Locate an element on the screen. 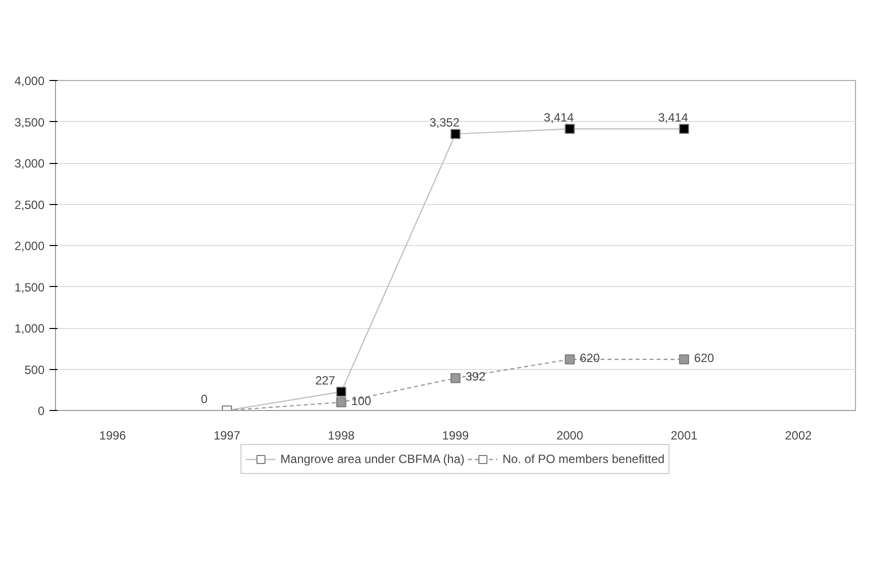  y-tick-label: 3,500 is located at coordinates (29, 122).